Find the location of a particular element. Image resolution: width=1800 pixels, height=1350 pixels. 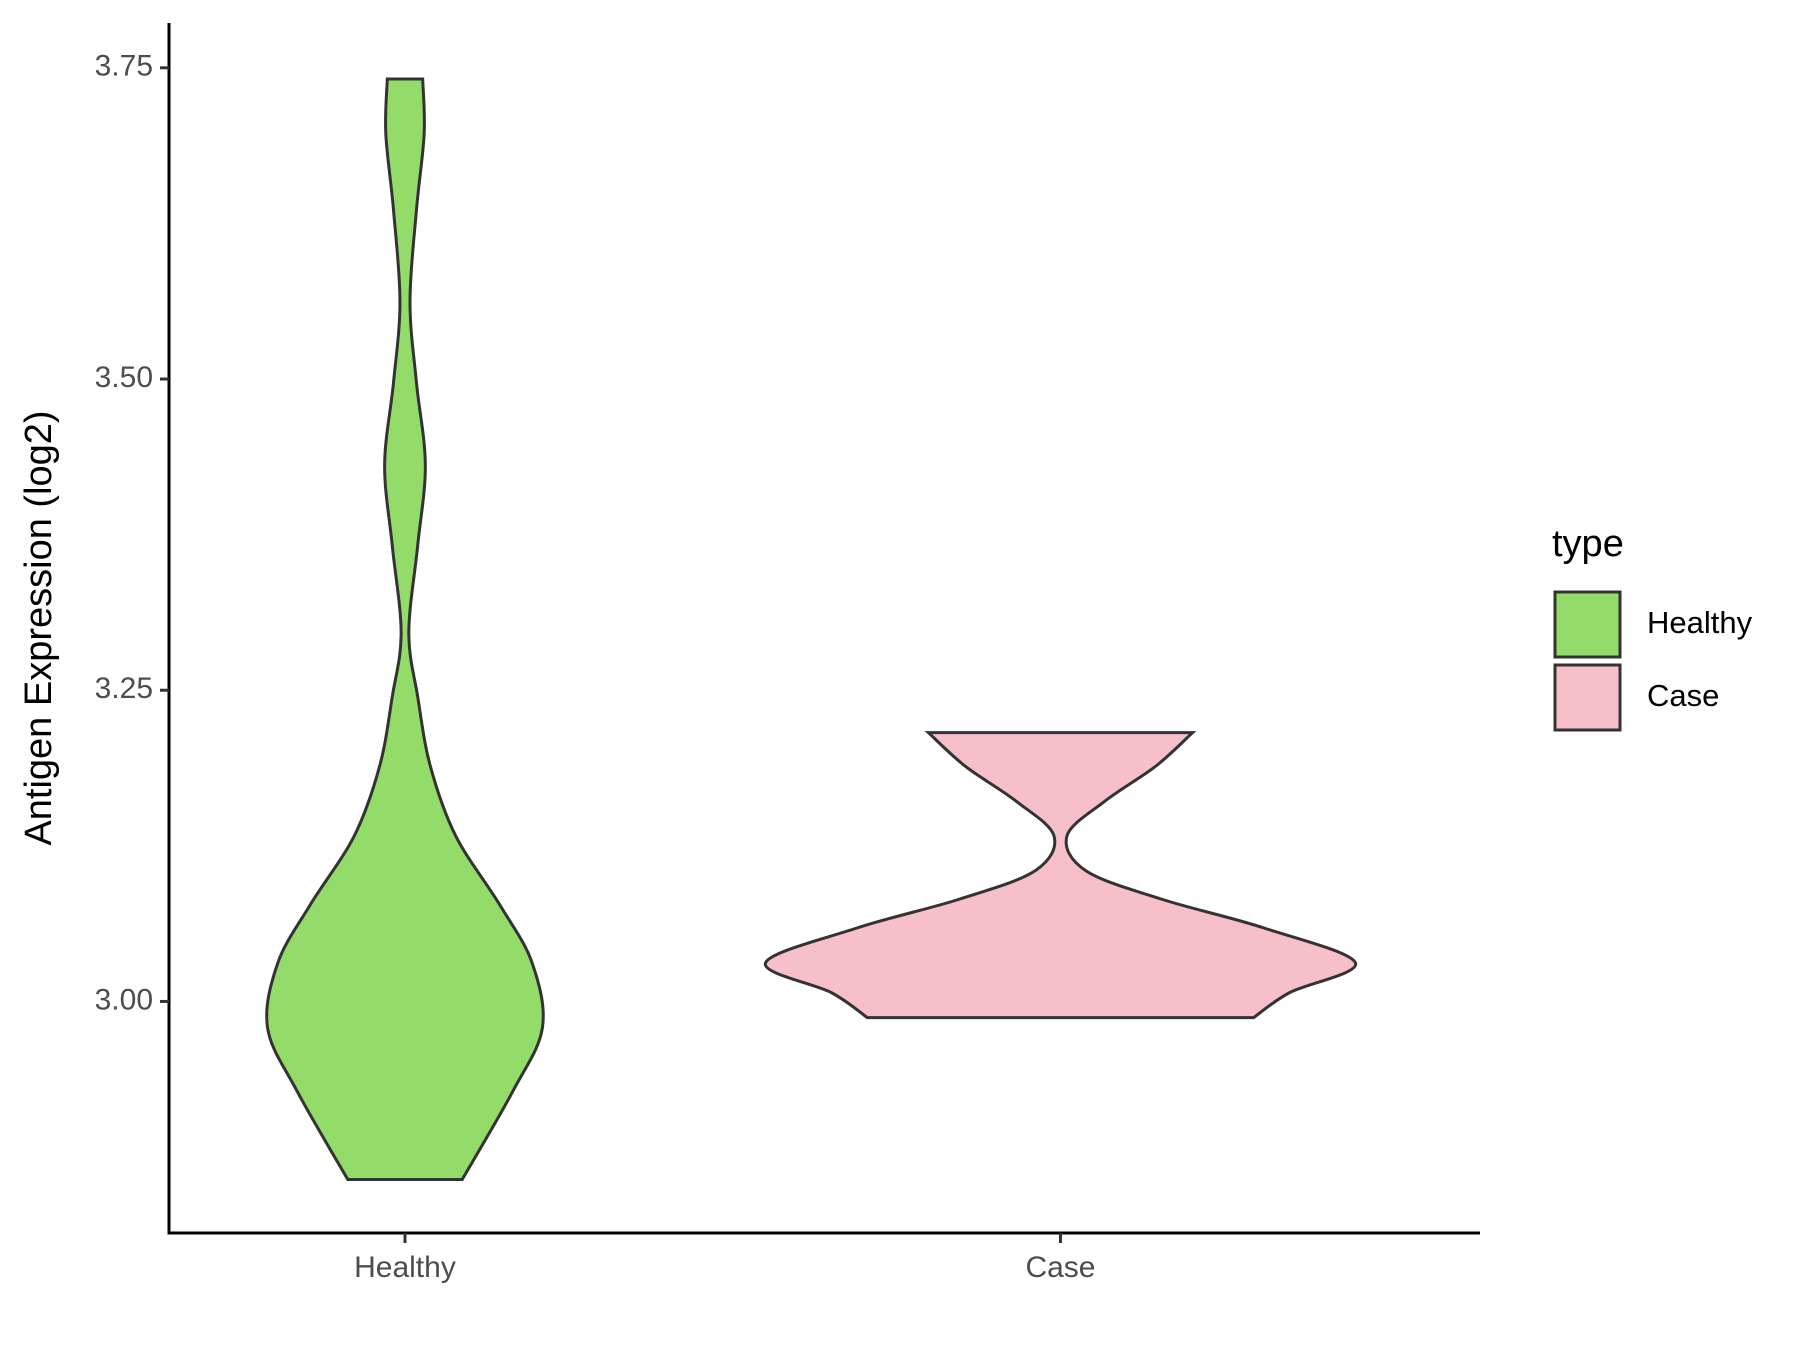

y-tick-label: 3.00 is located at coordinates (124, 999).